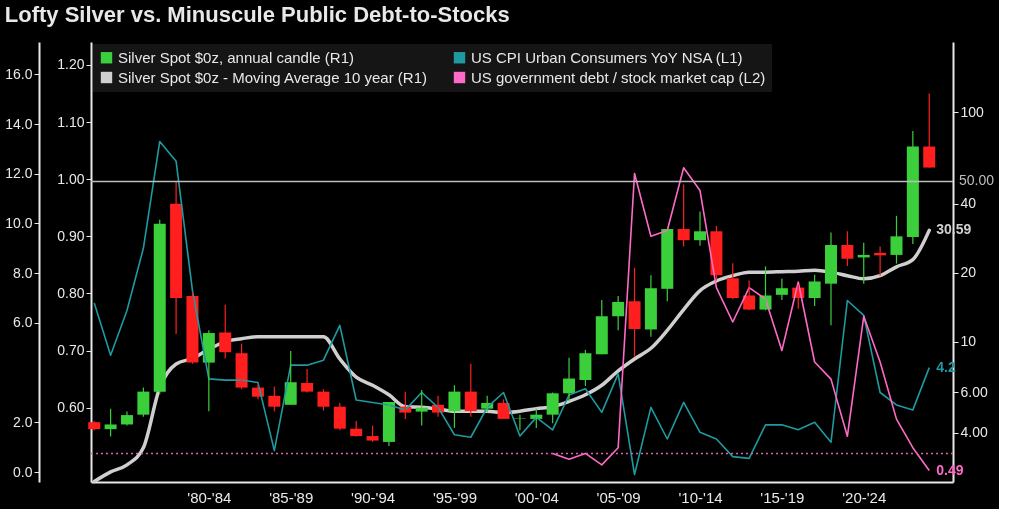 The width and height of the screenshot is (1024, 530). What do you see at coordinates (23, 322) in the screenshot?
I see `y-tick-label: 6.0` at bounding box center [23, 322].